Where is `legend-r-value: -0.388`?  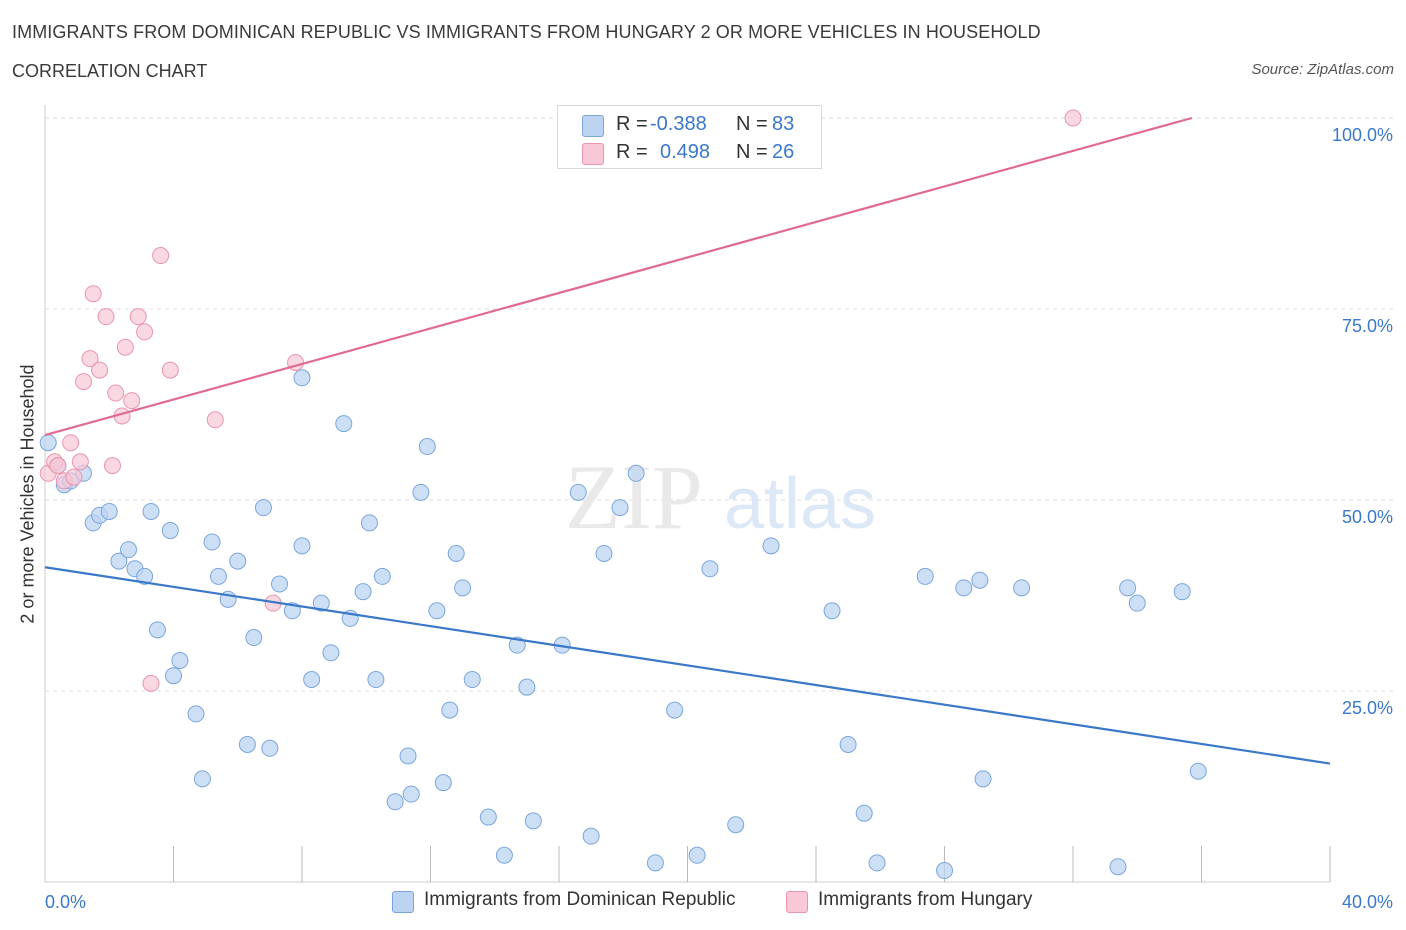
legend-r-value: -0.388 is located at coordinates (678, 124).